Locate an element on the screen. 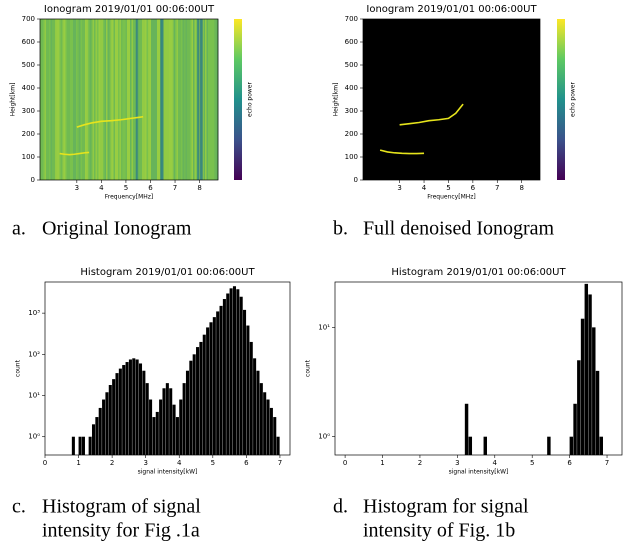 This screenshot has height=554, width=632. x-tick-label: 8 is located at coordinates (199, 188).